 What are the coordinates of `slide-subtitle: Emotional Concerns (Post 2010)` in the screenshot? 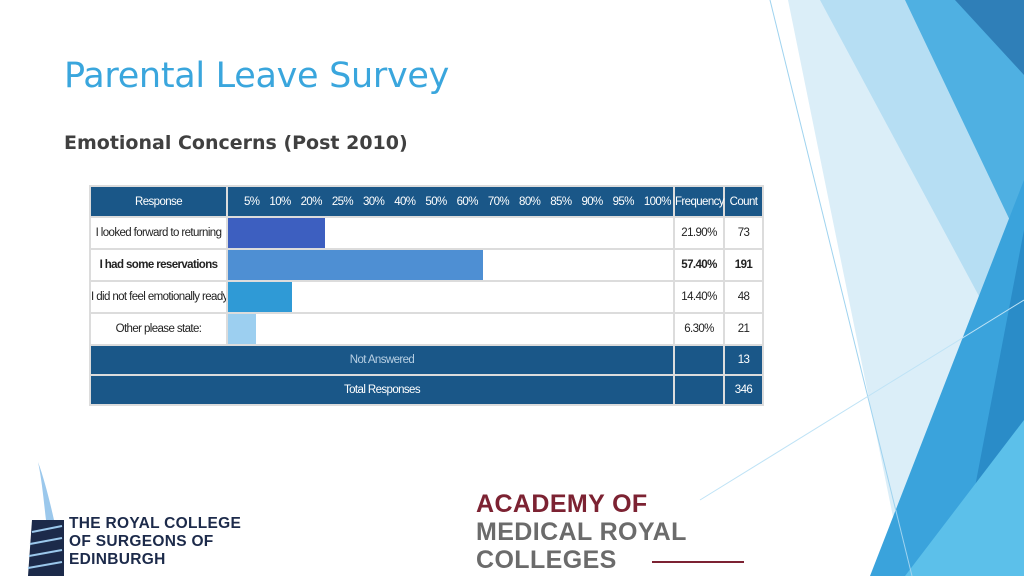 It's located at (236, 143).